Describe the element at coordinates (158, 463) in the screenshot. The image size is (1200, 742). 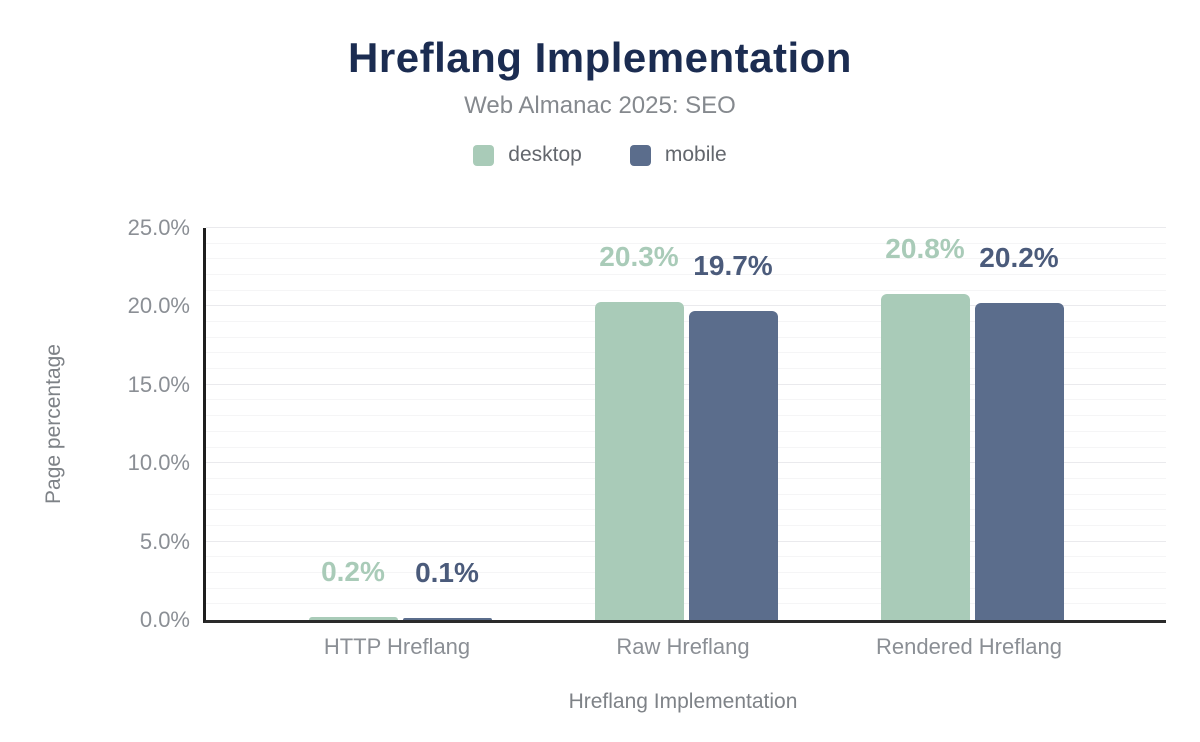
I see `y-tick-label: 10.0%` at that location.